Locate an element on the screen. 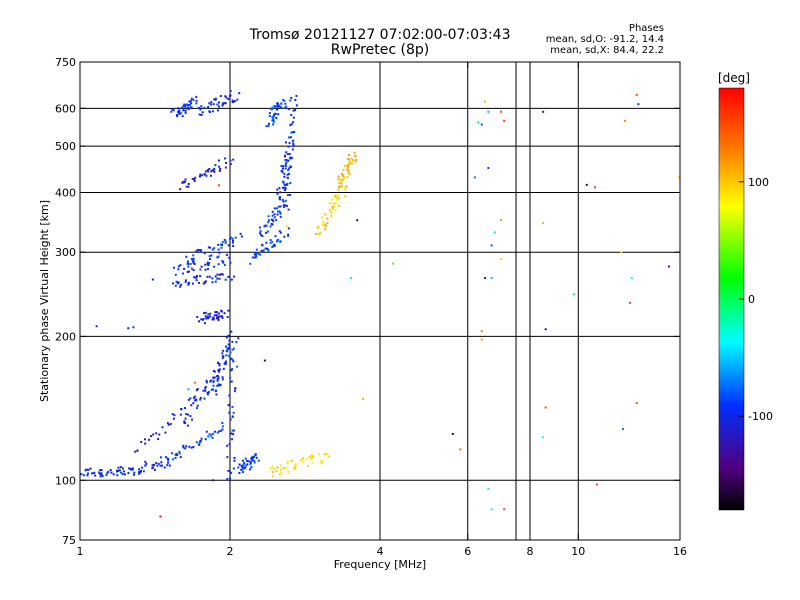  y-tick-label: 500 is located at coordinates (65, 146).